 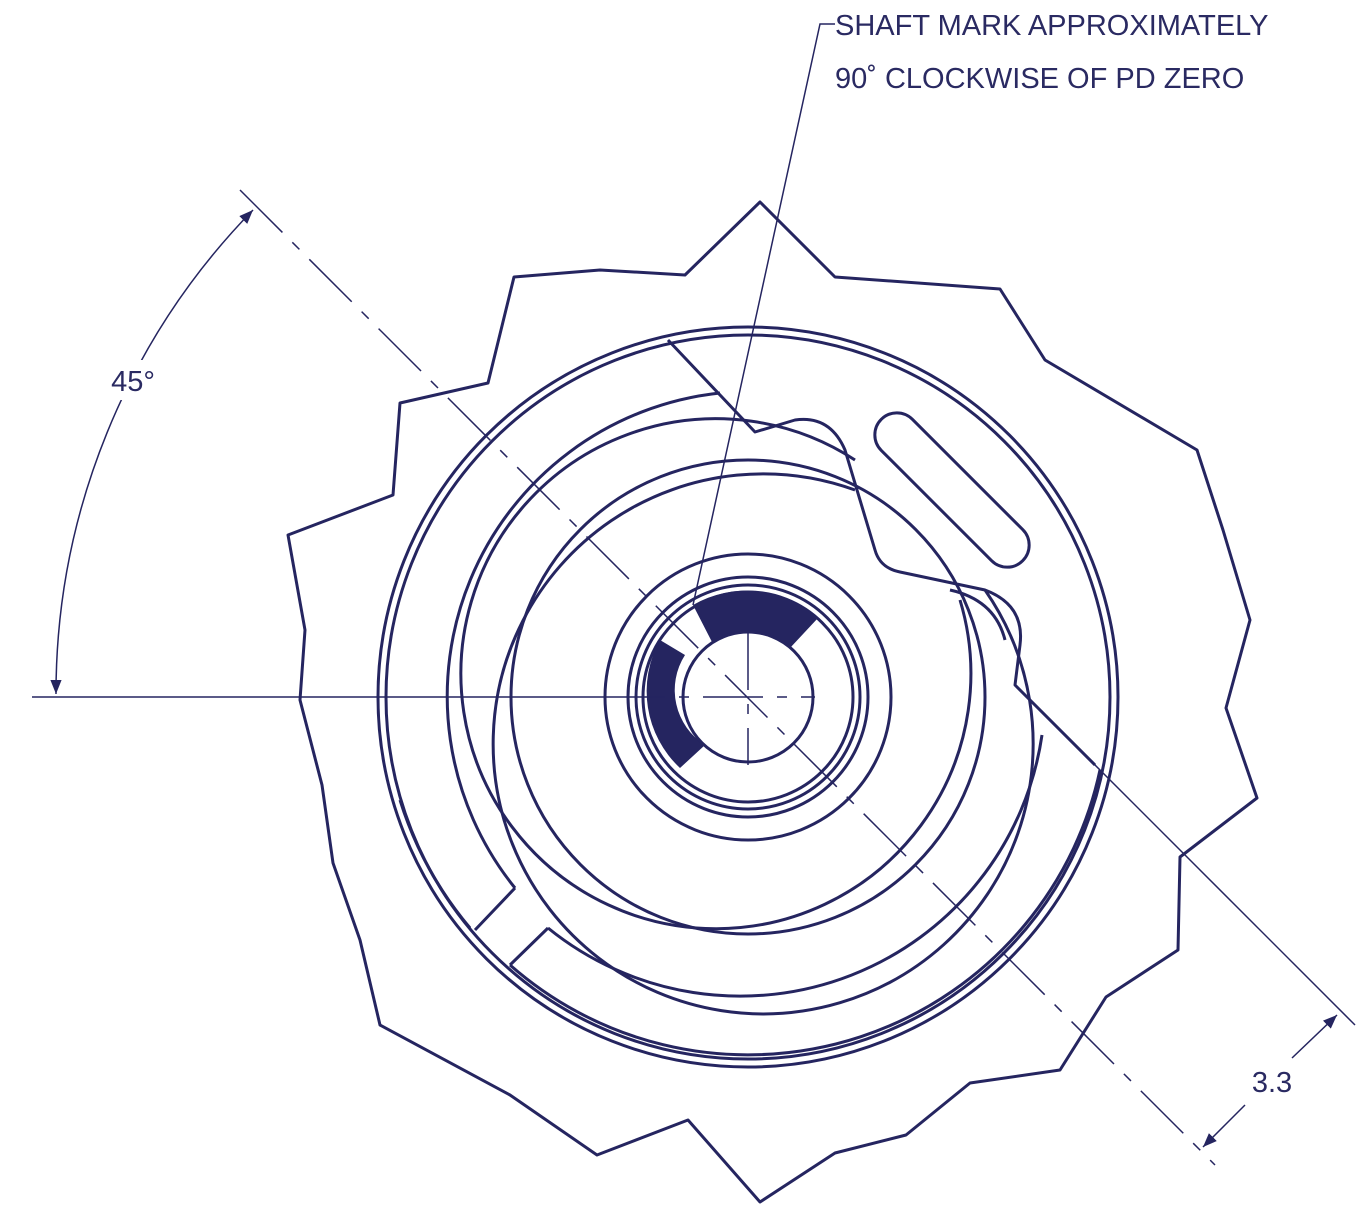 What do you see at coordinates (1314, 1036) in the screenshot?
I see `dim-arrow-upper` at bounding box center [1314, 1036].